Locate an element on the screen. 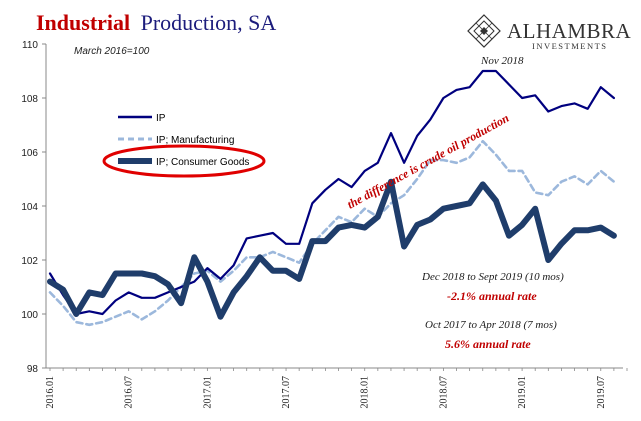  y-tick-label: 98 is located at coordinates (33, 369).